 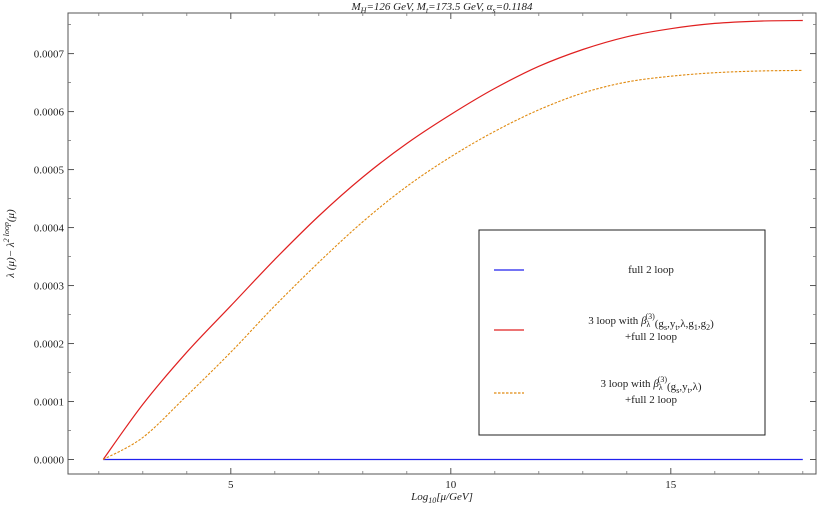 I want to click on x-tick-label: 10, so click(x=451, y=485).